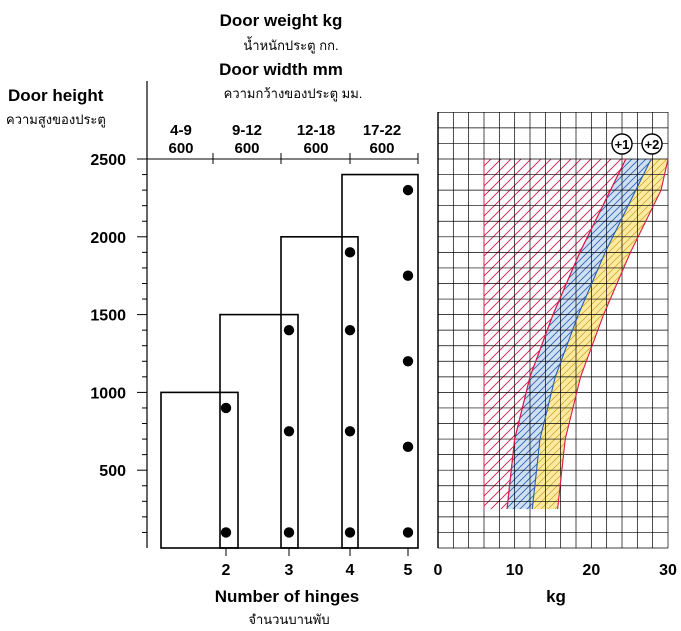 The height and width of the screenshot is (631, 681). What do you see at coordinates (515, 570) in the screenshot?
I see `kg-tick-label: 10` at bounding box center [515, 570].